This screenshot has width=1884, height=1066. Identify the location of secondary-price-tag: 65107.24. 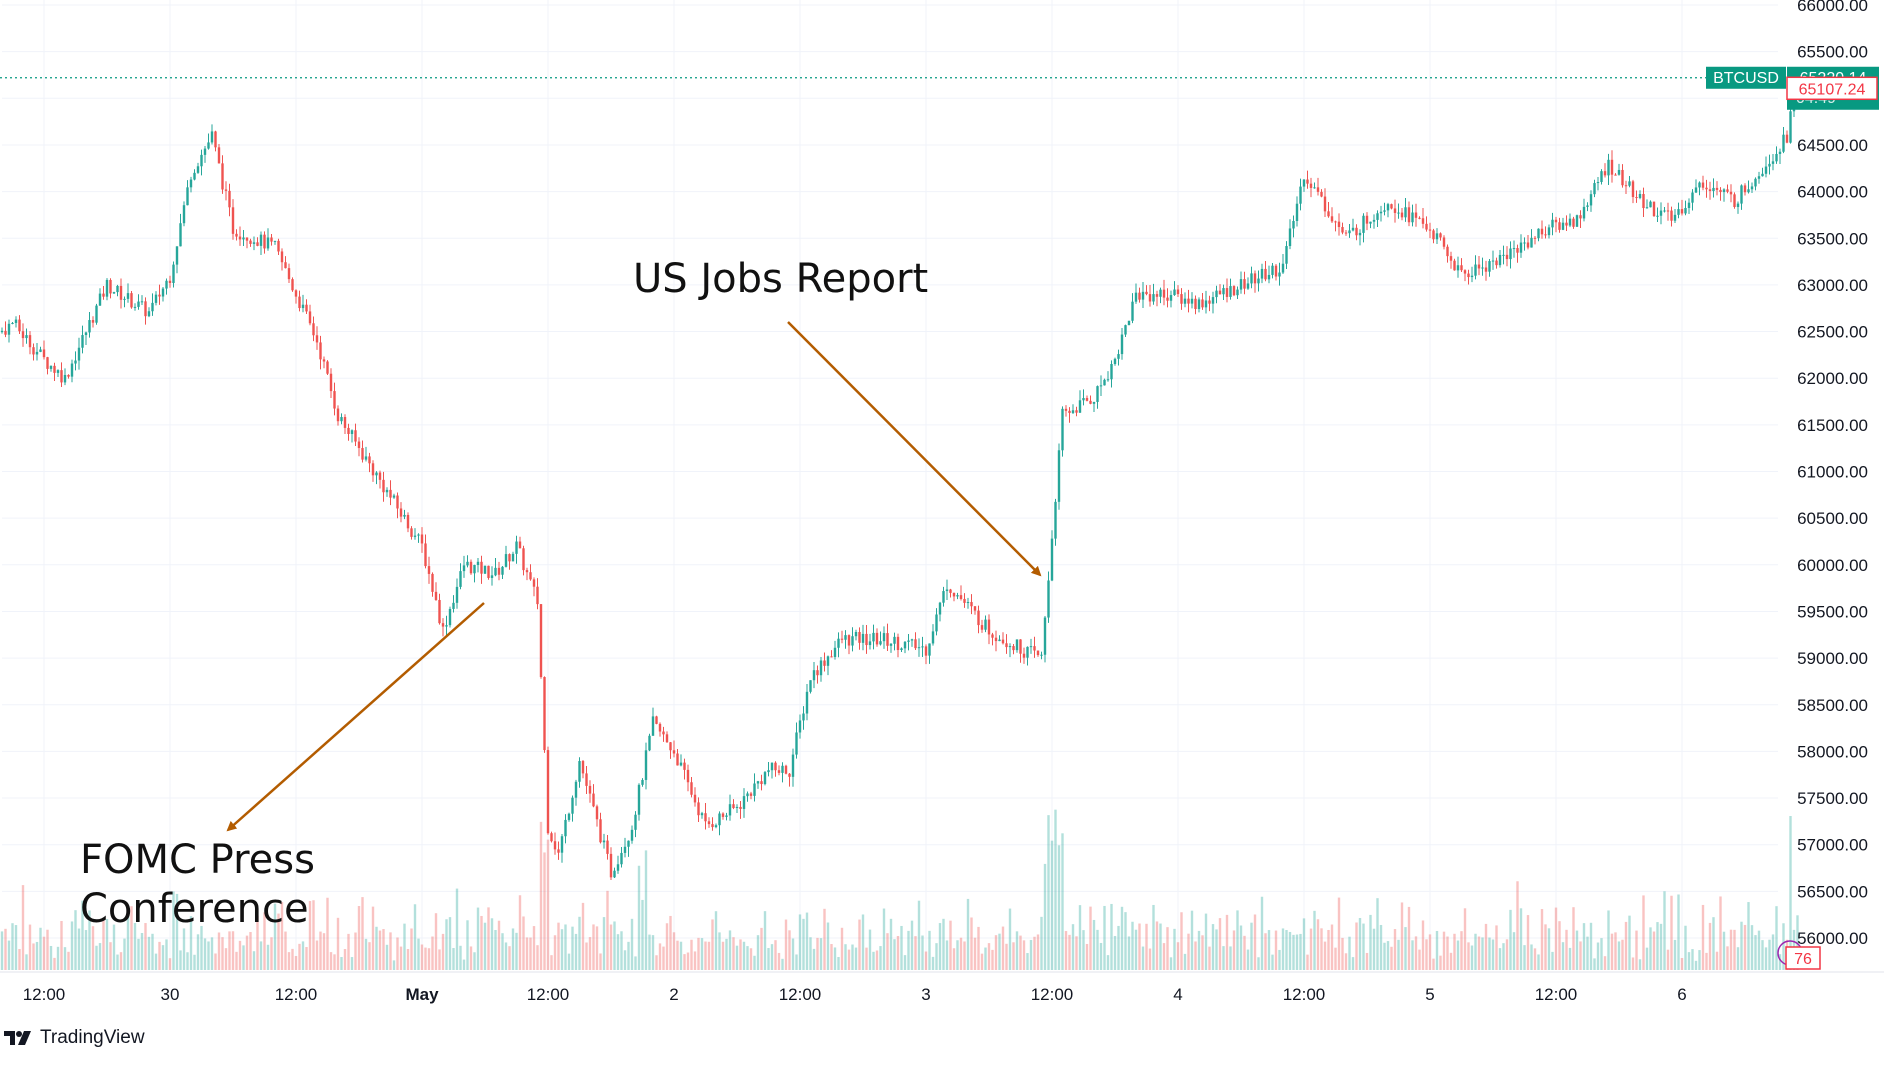
(1832, 88).